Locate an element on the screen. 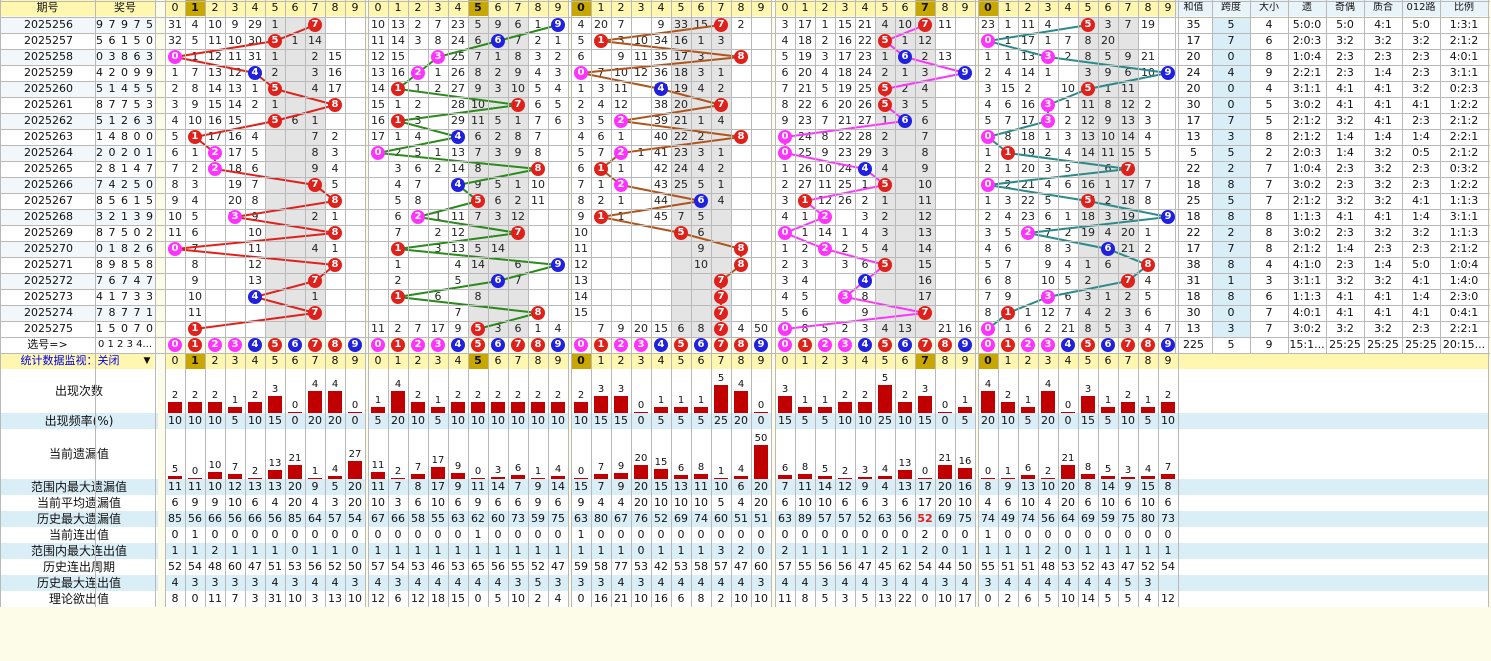 This screenshot has width=1491, height=661. stats-value: 69 is located at coordinates (1088, 518).